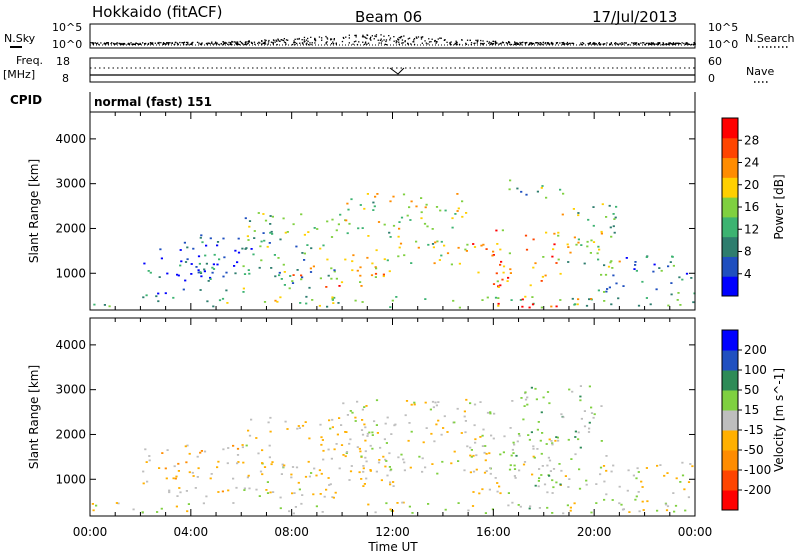  Describe the element at coordinates (715, 61) in the screenshot. I see `nave-tick-top: 60` at that location.